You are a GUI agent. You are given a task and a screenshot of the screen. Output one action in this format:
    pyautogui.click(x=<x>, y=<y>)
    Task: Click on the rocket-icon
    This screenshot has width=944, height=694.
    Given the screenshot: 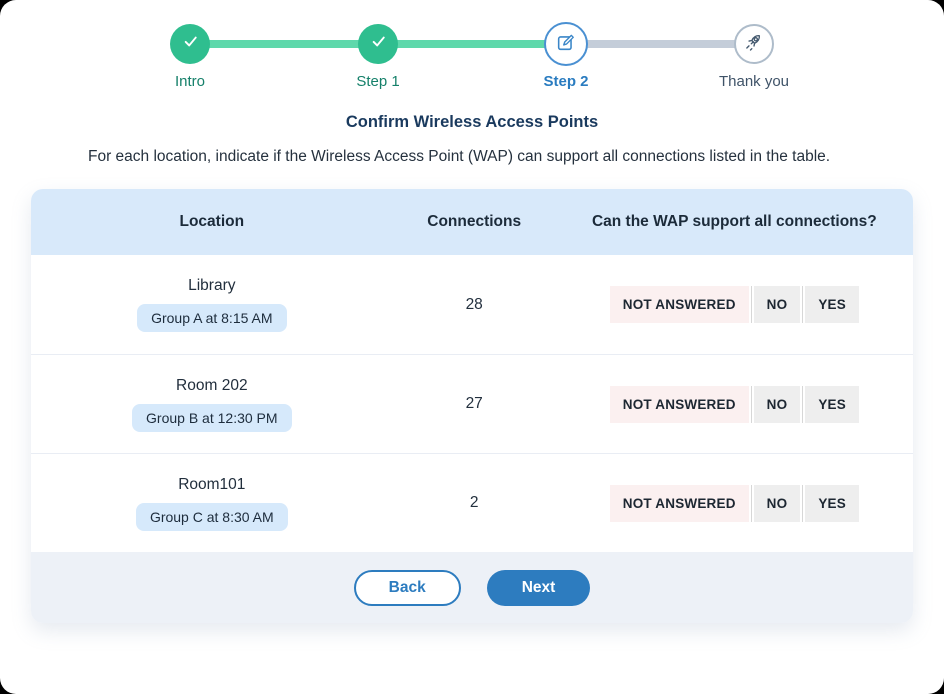 What is the action you would take?
    pyautogui.click(x=754, y=44)
    